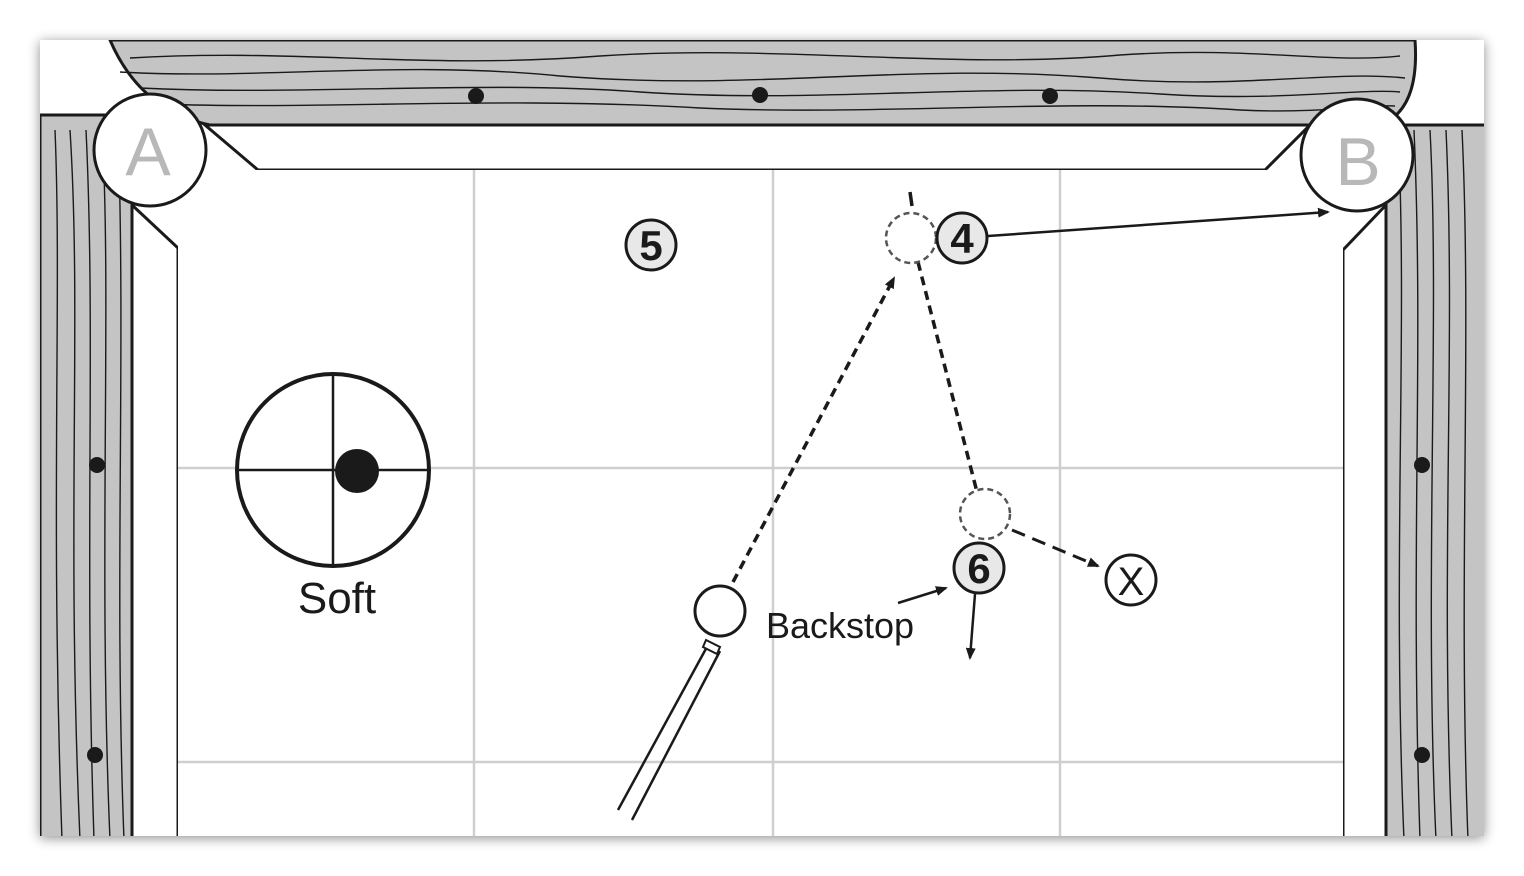  I want to click on right-cushion, so click(1364, 525).